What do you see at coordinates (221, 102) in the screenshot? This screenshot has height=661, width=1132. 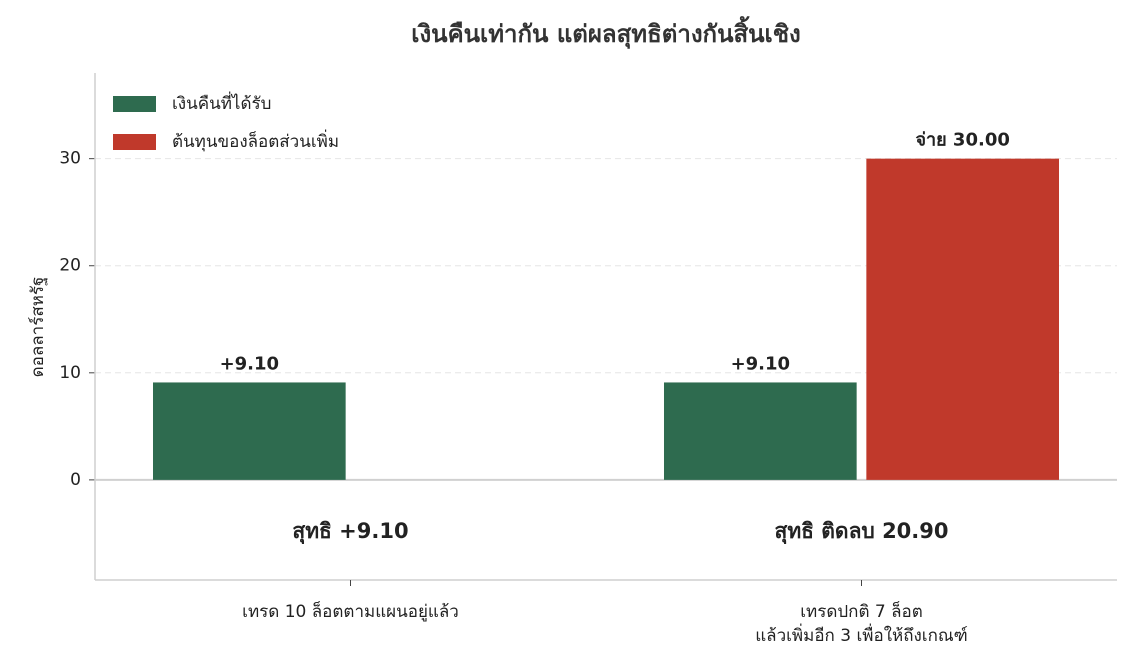 I see `legend-label: เงินคืนที่ได้รับ` at bounding box center [221, 102].